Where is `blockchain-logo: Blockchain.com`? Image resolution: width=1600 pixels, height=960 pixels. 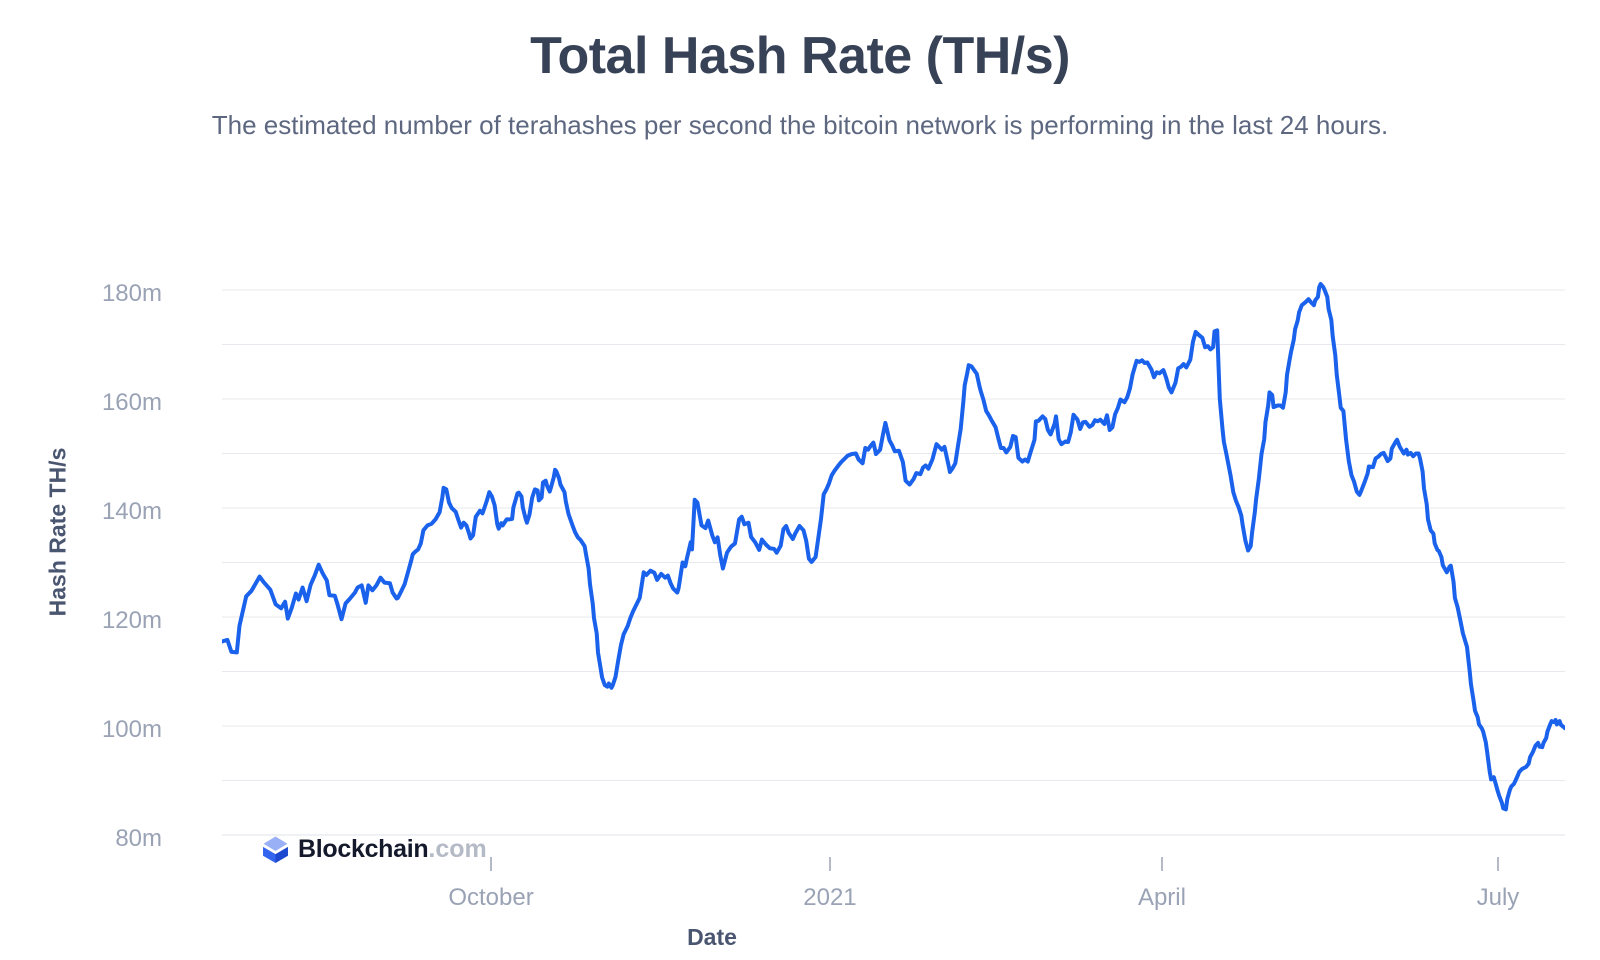
blockchain-logo: Blockchain.com is located at coordinates (374, 849).